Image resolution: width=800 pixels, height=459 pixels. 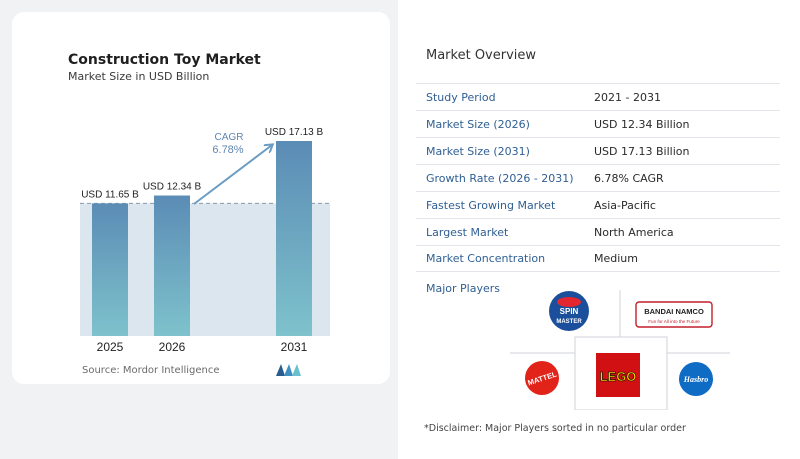 I want to click on bar-2026, so click(x=172, y=265).